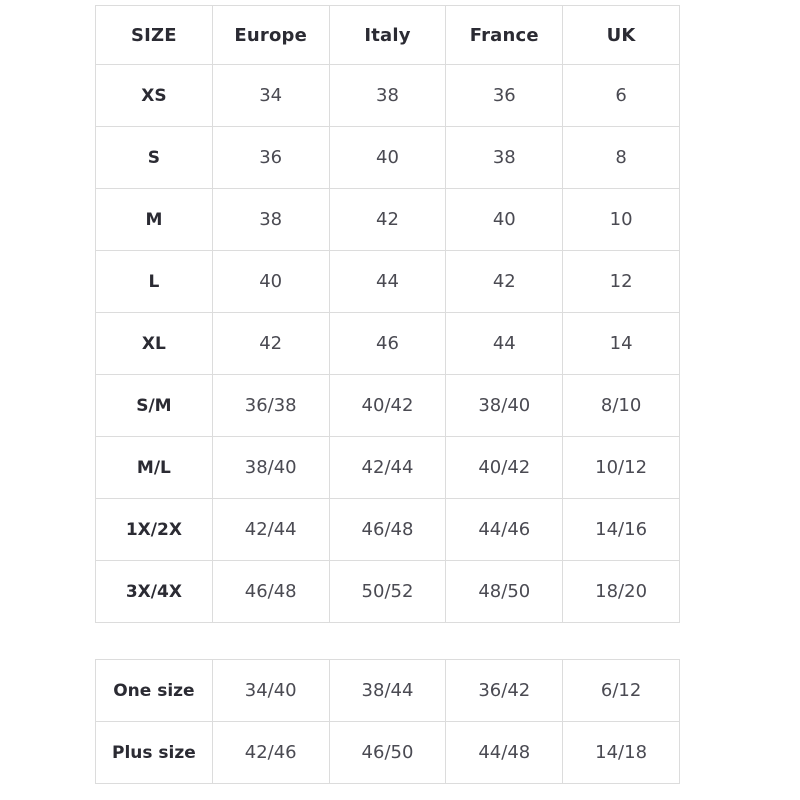 This screenshot has width=800, height=800. I want to click on size-table-header: SIZE Europe Italy France UK, so click(387, 35).